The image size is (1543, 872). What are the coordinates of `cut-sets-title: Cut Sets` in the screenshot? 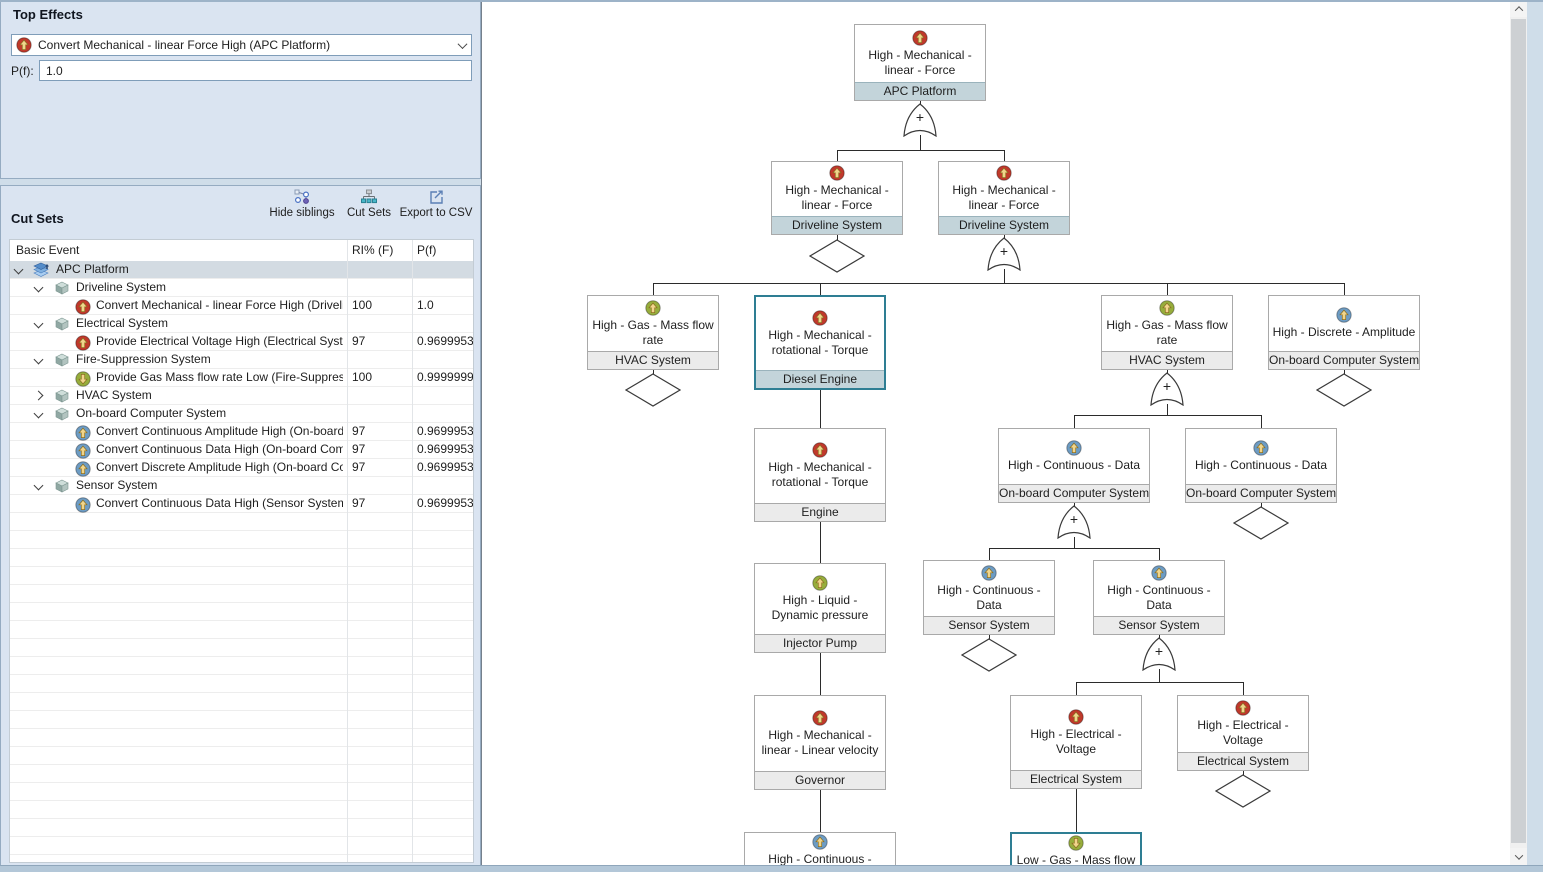 It's located at (37, 218).